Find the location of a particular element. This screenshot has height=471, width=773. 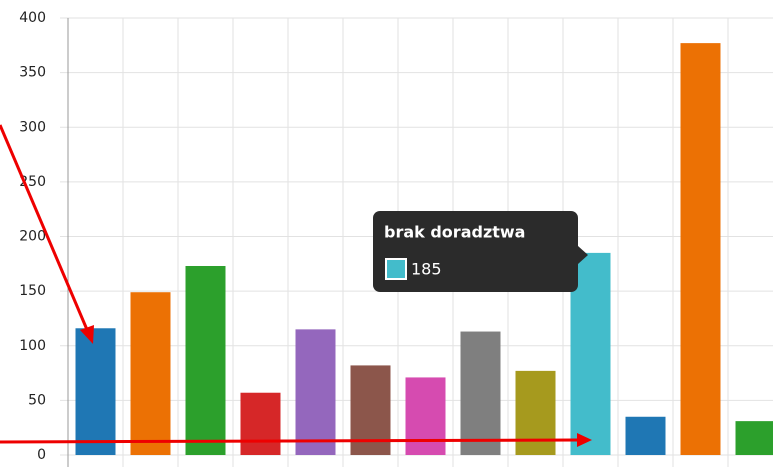

tooltip: brak doradztwa 185 is located at coordinates (480, 251).